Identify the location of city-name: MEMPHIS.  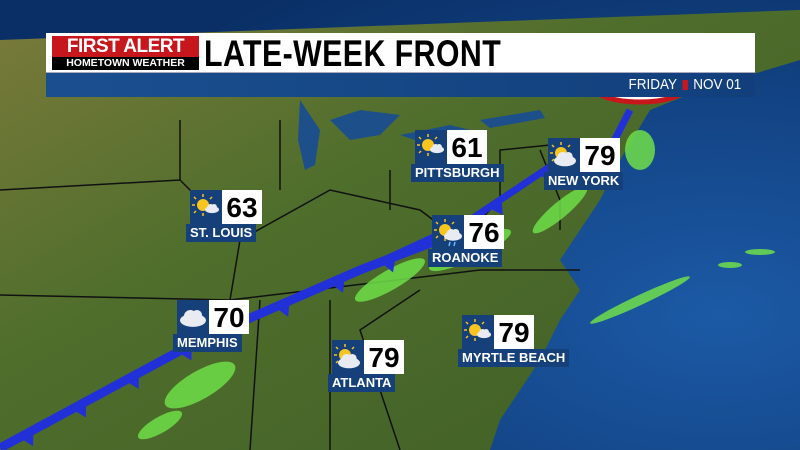
(207, 343).